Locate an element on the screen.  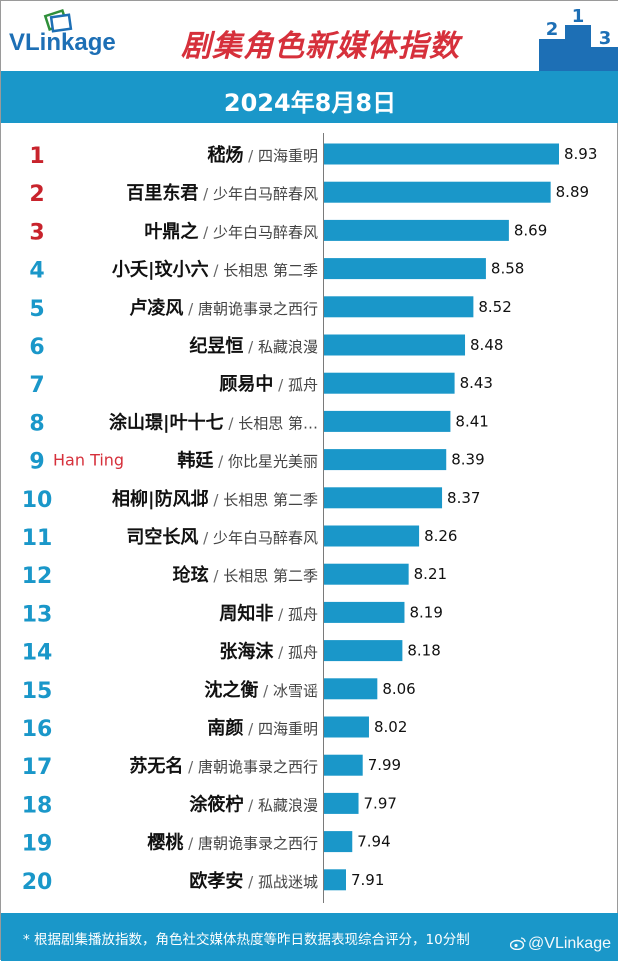
rank-number: 8 is located at coordinates (36, 423).